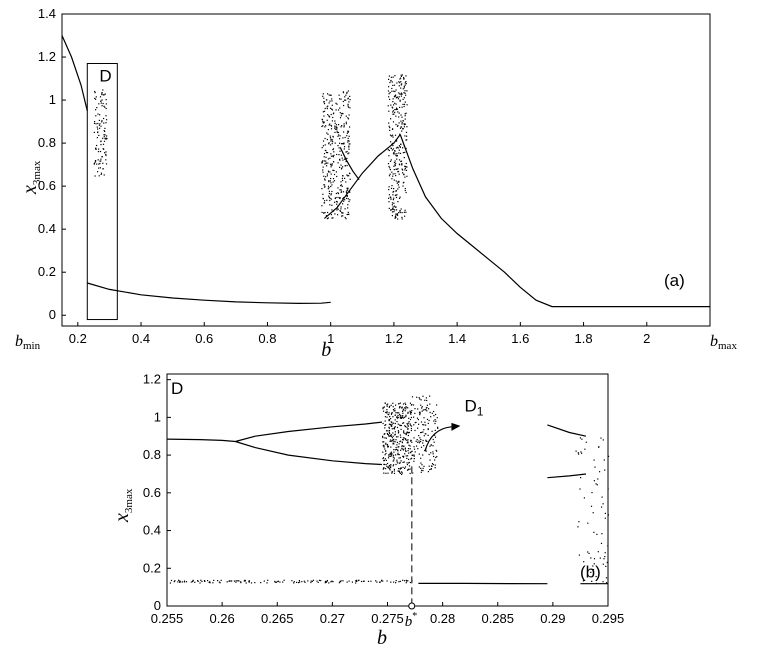 The image size is (765, 660). What do you see at coordinates (520, 338) in the screenshot?
I see `a-xtick-label: 1.6` at bounding box center [520, 338].